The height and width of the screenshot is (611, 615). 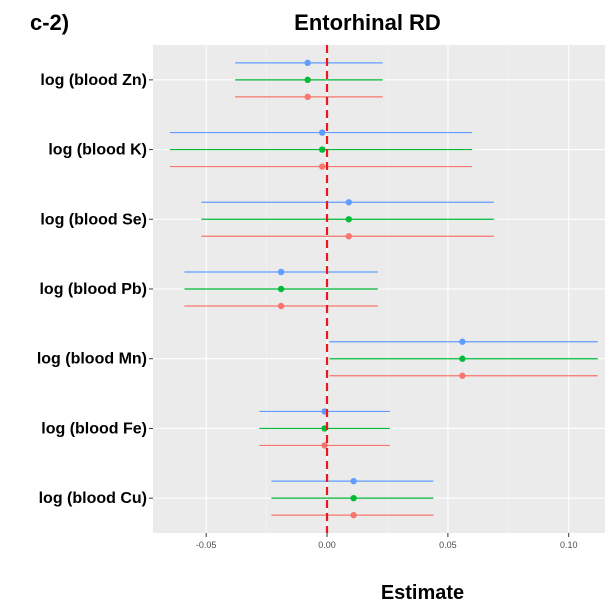 I want to click on panel-label: c-2), so click(x=50, y=22).